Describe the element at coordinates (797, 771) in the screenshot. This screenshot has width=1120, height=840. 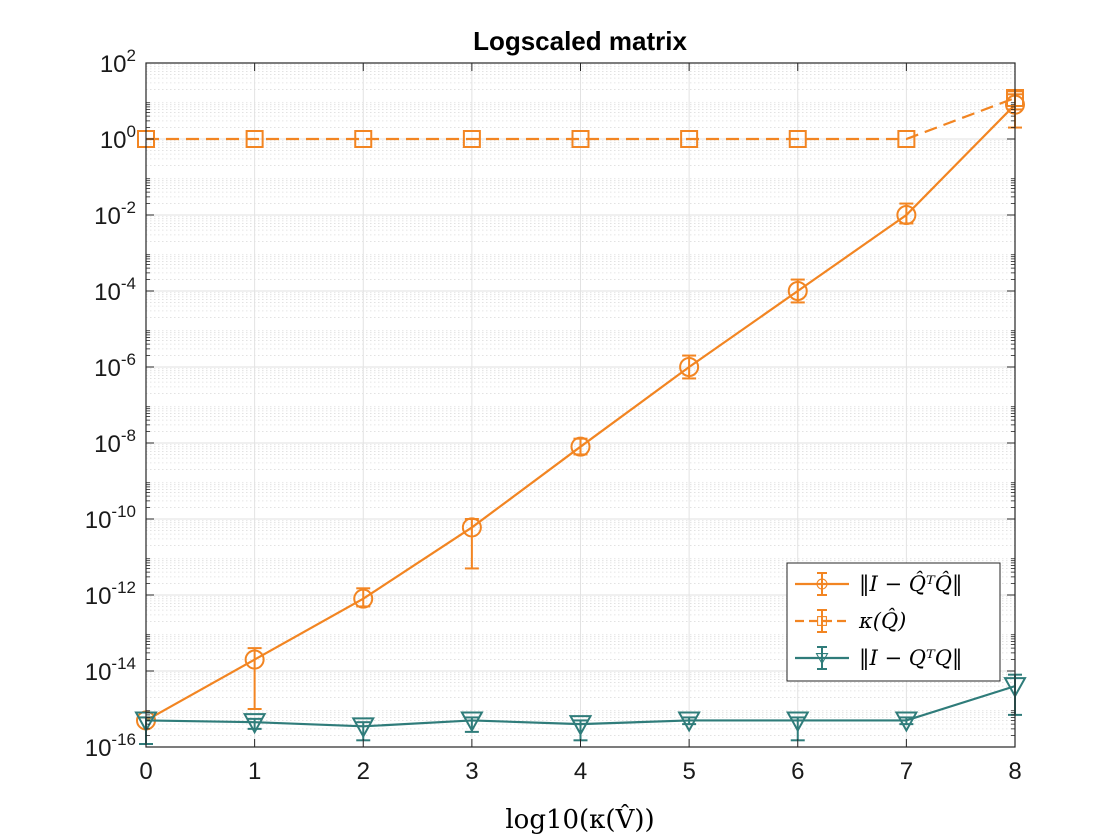
I see `x-tick-label: 6` at that location.